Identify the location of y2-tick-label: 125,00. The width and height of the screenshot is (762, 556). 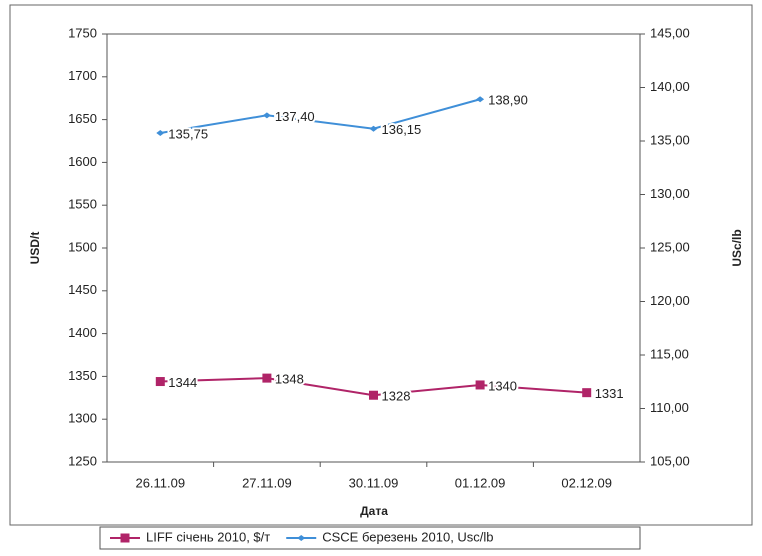
(670, 246).